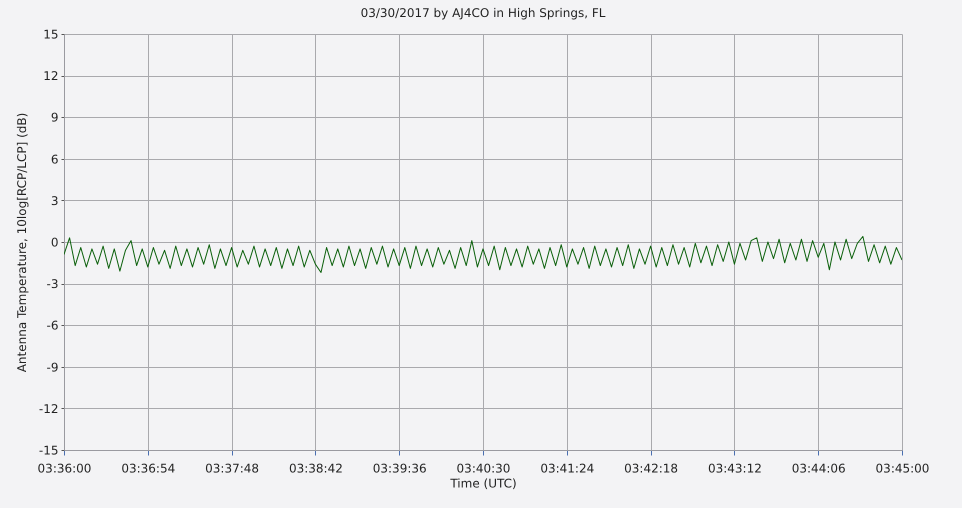 The width and height of the screenshot is (962, 508). Describe the element at coordinates (52, 325) in the screenshot. I see `y-tick-label: -6` at that location.